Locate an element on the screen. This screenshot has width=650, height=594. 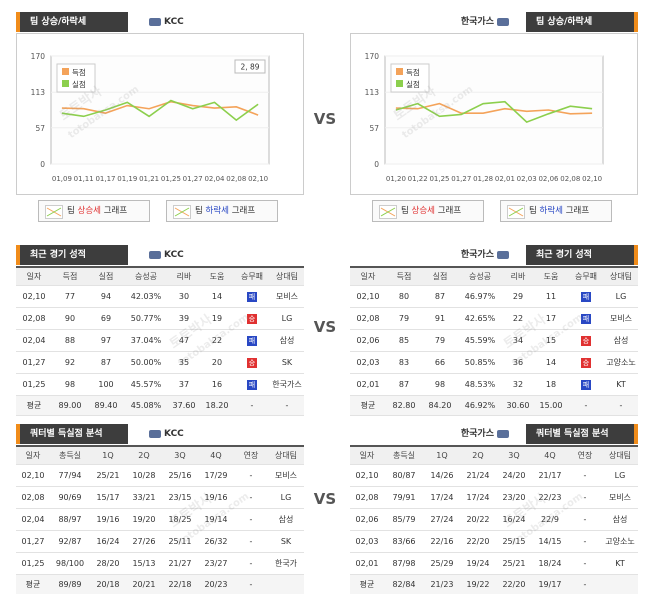
button-icon is located at coordinates (516, 212).